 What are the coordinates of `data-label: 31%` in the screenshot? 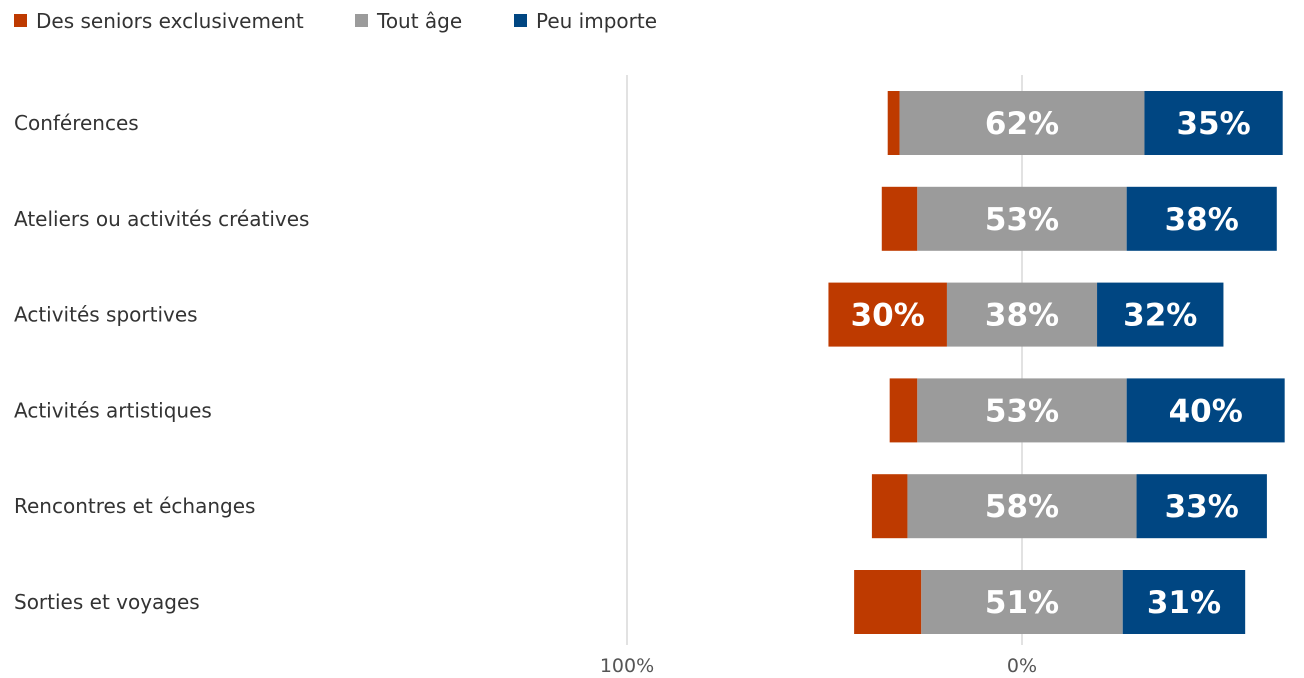 It's located at (1184, 603).